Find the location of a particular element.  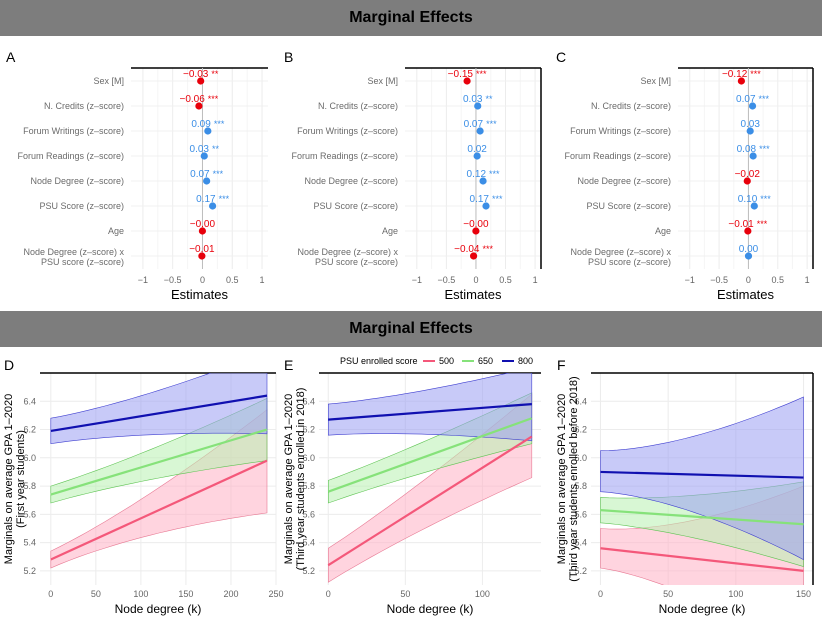

panel-e-xlabel: Node degree (k) is located at coordinates (430, 609).